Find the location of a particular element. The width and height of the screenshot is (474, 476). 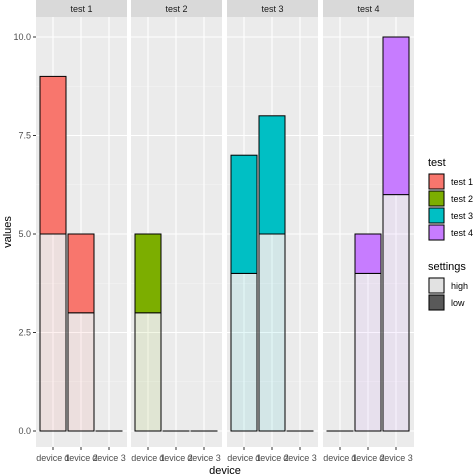

y-tick-label: 2.5 is located at coordinates (24, 333).